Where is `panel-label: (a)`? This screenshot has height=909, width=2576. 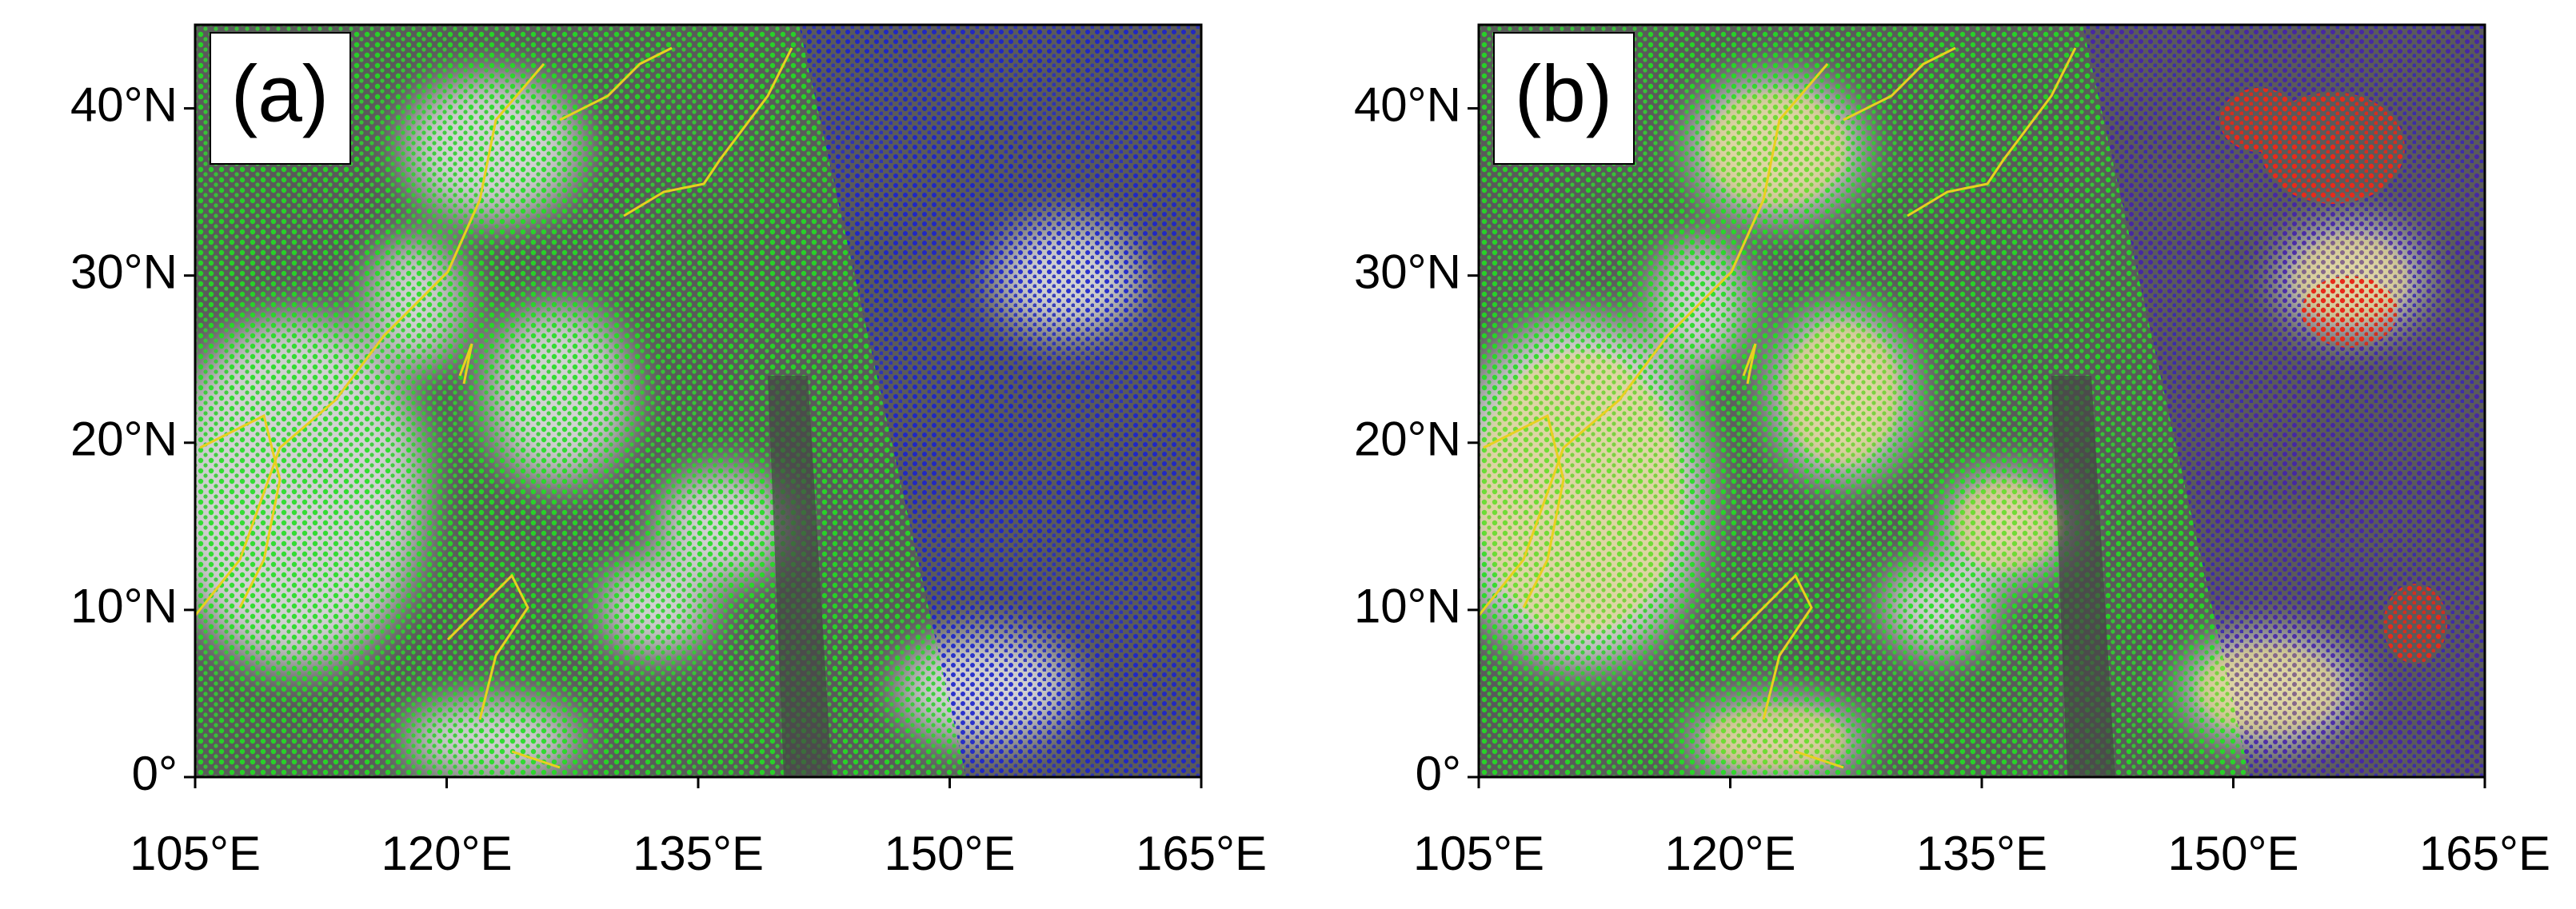
panel-label: (a) is located at coordinates (280, 93).